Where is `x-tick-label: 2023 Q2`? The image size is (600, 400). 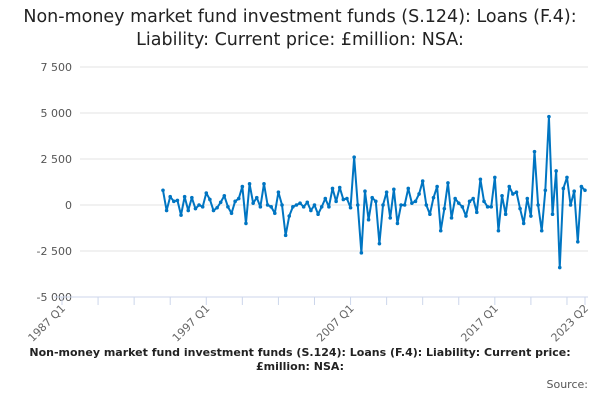 x-tick-label: 2023 Q2 is located at coordinates (570, 323).